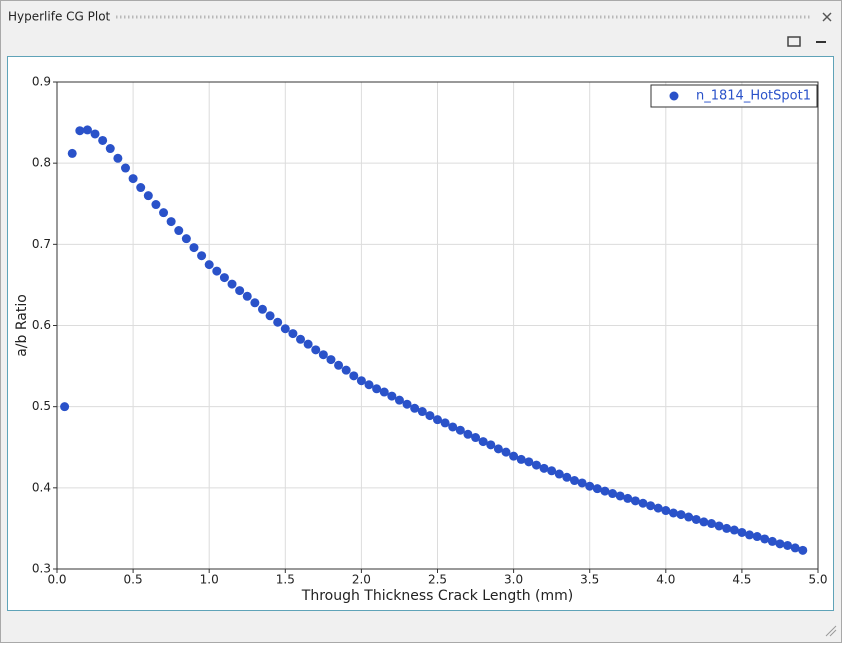 The image size is (842, 647). I want to click on y-tick-label: 0.6, so click(41, 325).